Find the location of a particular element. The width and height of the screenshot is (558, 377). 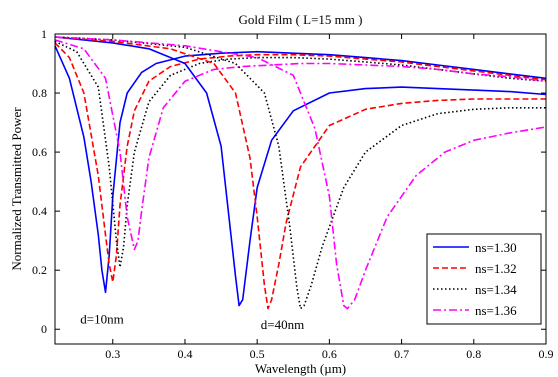

y-tick-label: 1 is located at coordinates (44, 34).